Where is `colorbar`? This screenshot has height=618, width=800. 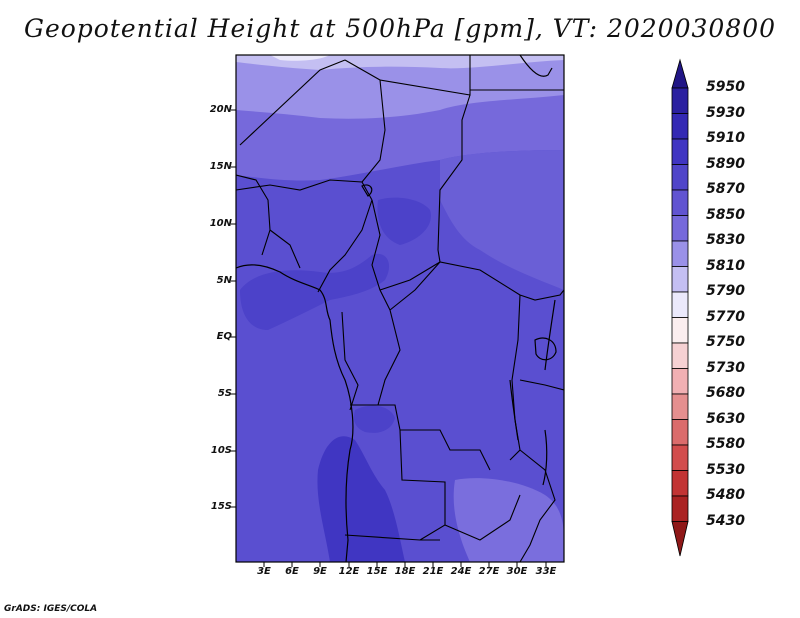 colorbar is located at coordinates (680, 307).